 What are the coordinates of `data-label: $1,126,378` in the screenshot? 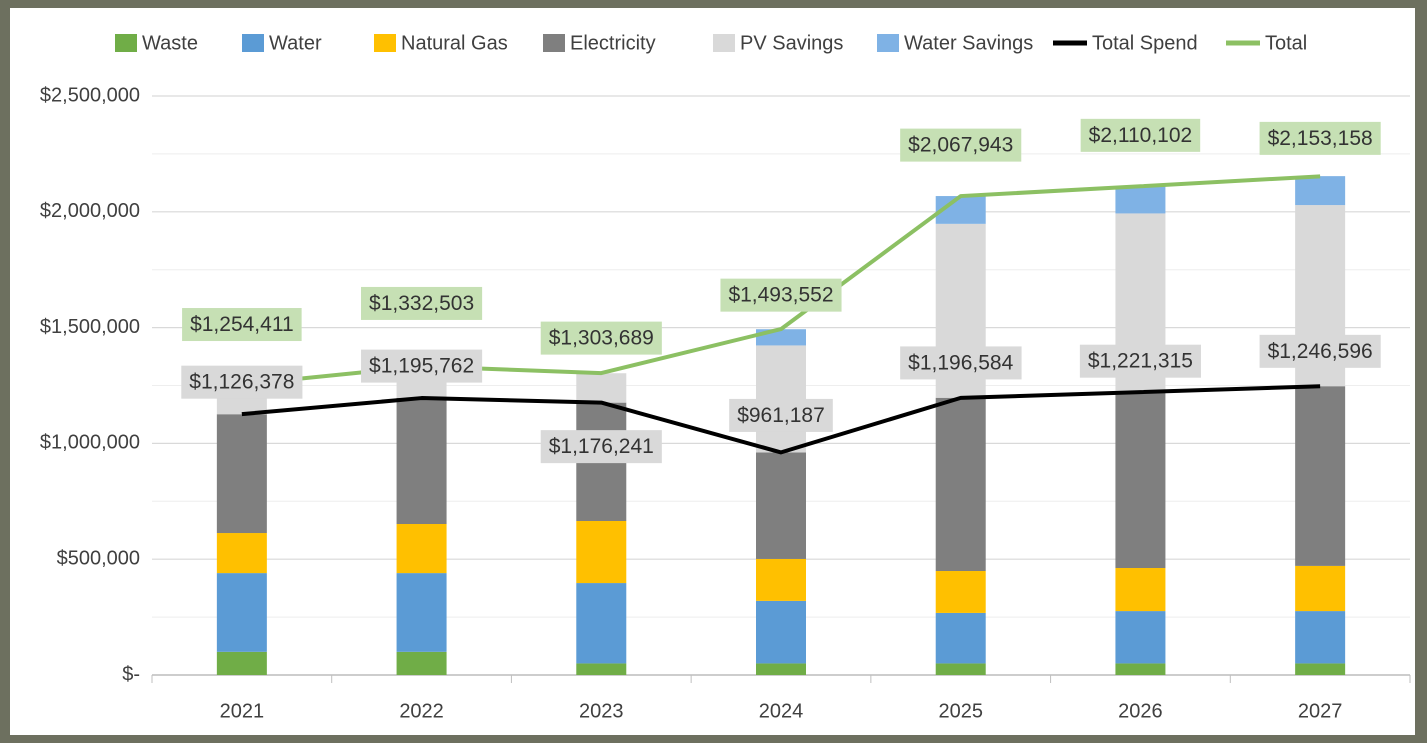 It's located at (241, 382).